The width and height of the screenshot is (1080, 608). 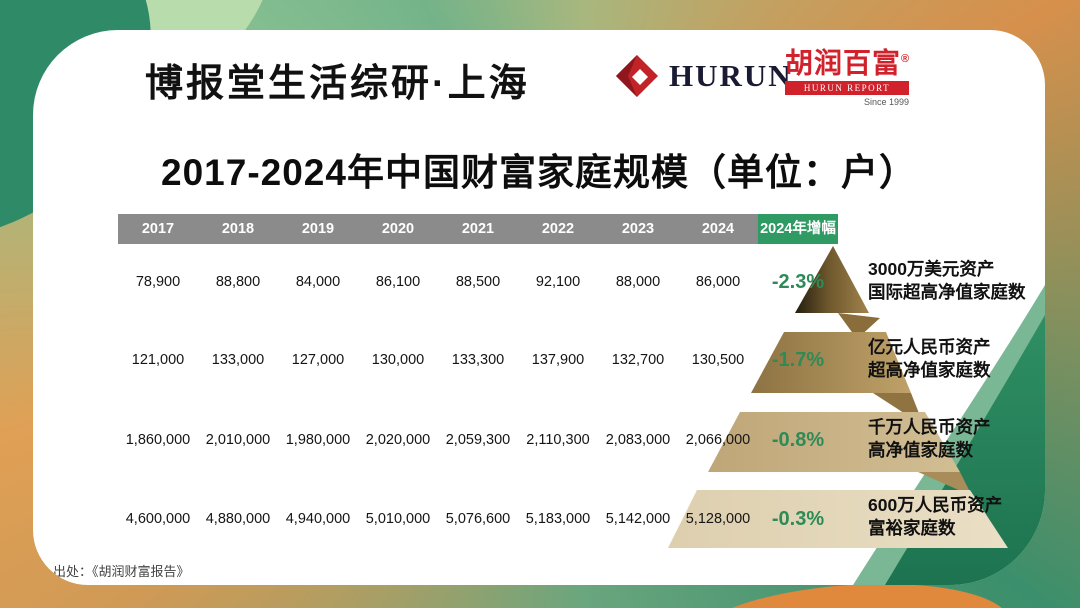 What do you see at coordinates (798, 519) in the screenshot?
I see `growth-value: -0.3%` at bounding box center [798, 519].